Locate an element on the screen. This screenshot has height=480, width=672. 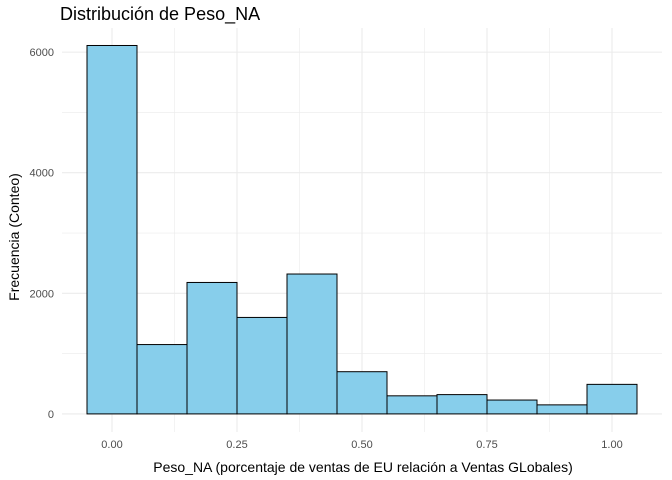
y-tick-label: 0 is located at coordinates (51, 415).